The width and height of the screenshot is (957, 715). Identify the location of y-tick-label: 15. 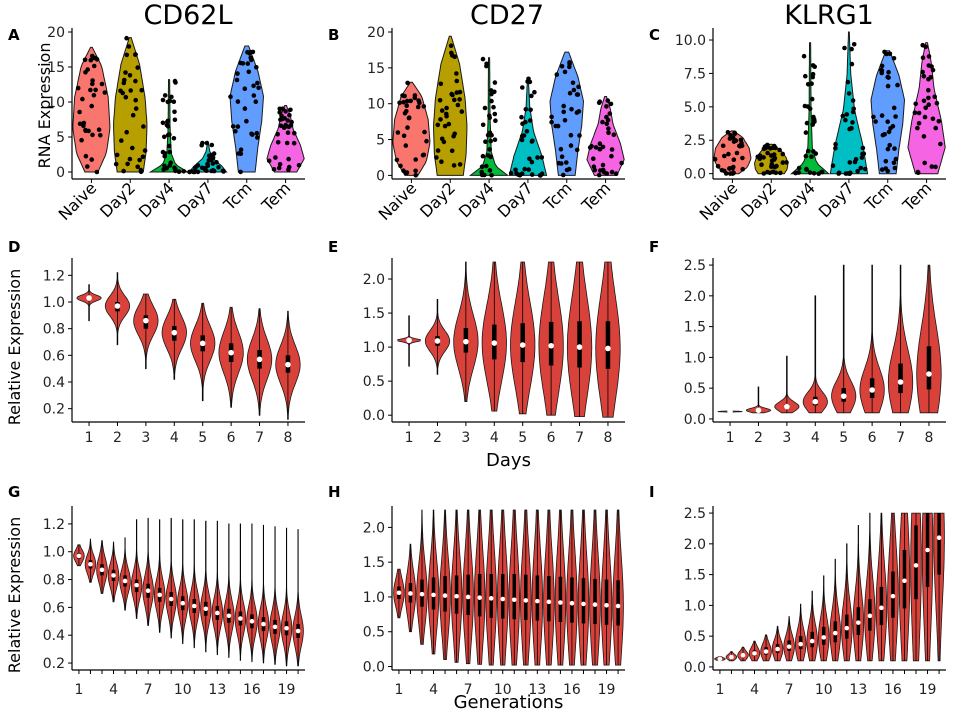
(376, 69).